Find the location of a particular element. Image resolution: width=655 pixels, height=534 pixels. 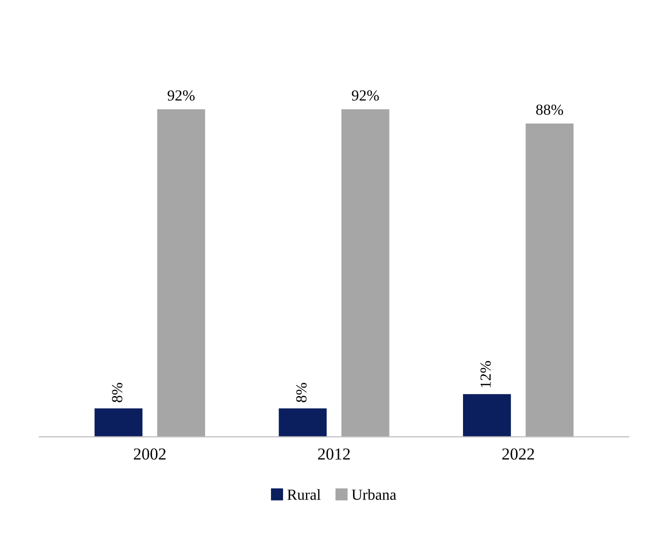

data-label: 88% is located at coordinates (550, 109).